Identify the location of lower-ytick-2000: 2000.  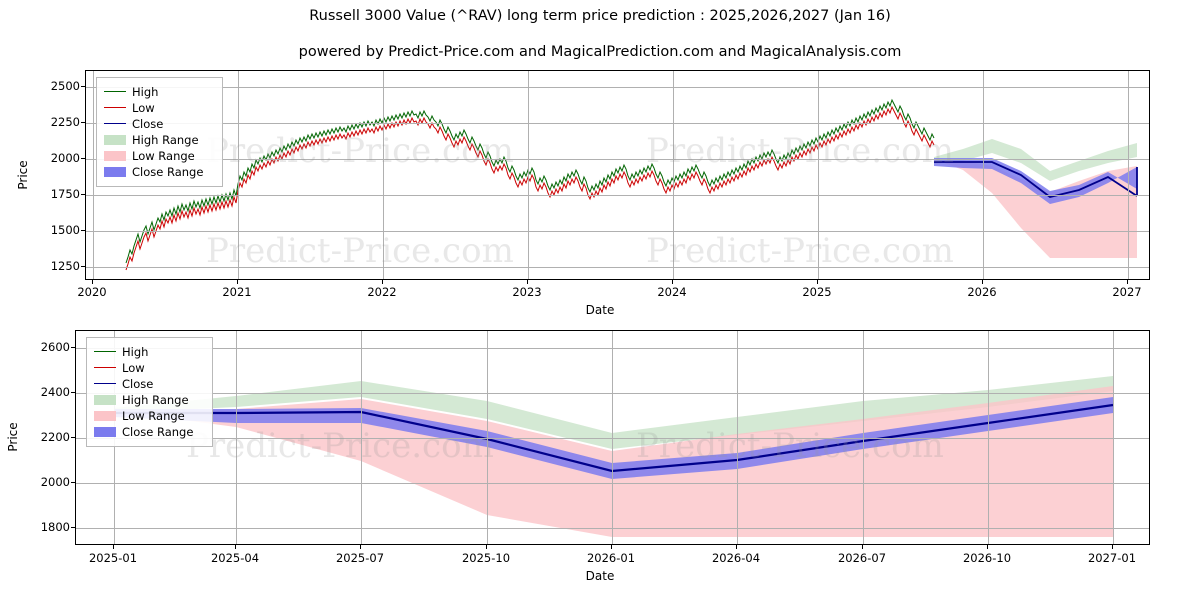
(55, 482).